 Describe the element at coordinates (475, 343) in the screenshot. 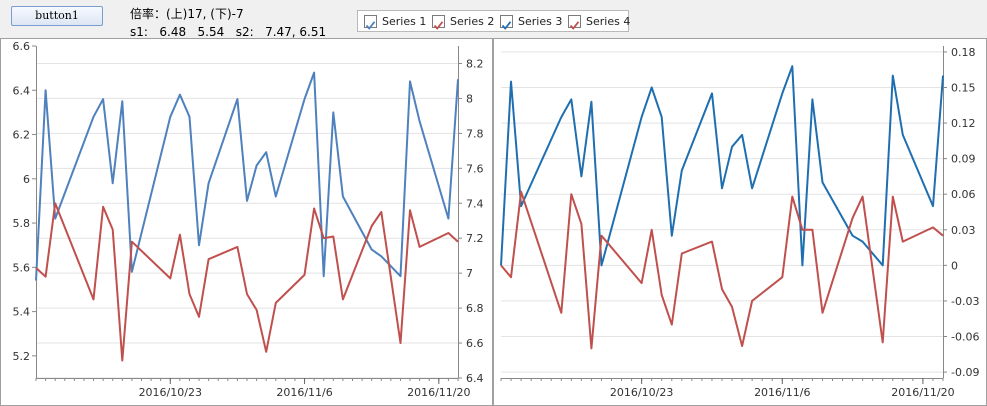

I see `y-right-tick-label: 6.6` at that location.